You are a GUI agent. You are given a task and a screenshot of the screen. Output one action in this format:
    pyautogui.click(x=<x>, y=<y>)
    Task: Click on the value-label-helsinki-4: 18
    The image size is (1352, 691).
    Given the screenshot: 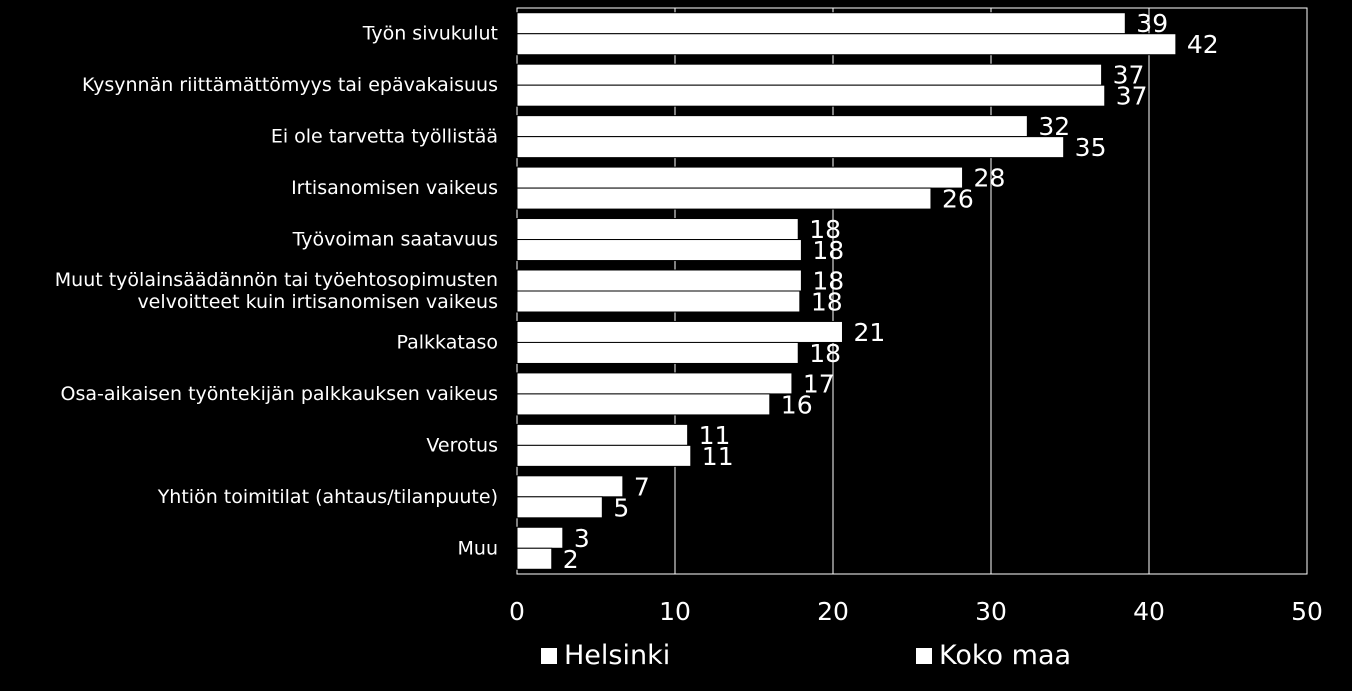 What is the action you would take?
    pyautogui.click(x=825, y=229)
    